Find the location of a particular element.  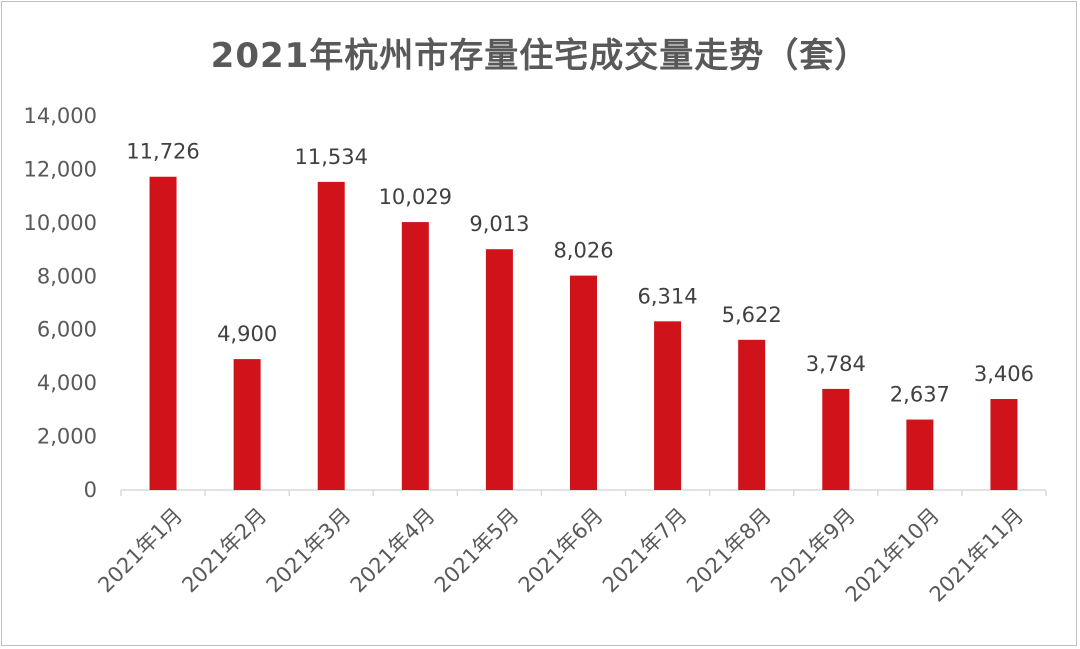

x-category-label: 2021年6月 is located at coordinates (561, 550).